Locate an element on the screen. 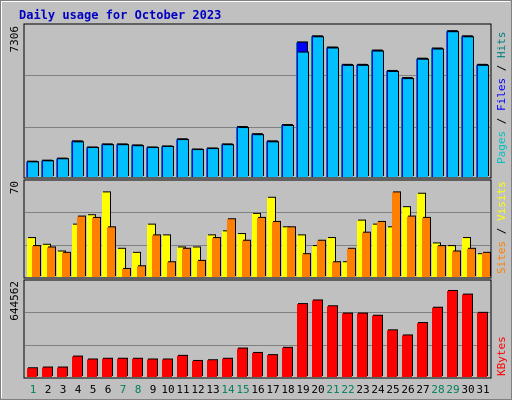 The width and height of the screenshot is (512, 400). x-tick-label-9: 9 is located at coordinates (153, 389).